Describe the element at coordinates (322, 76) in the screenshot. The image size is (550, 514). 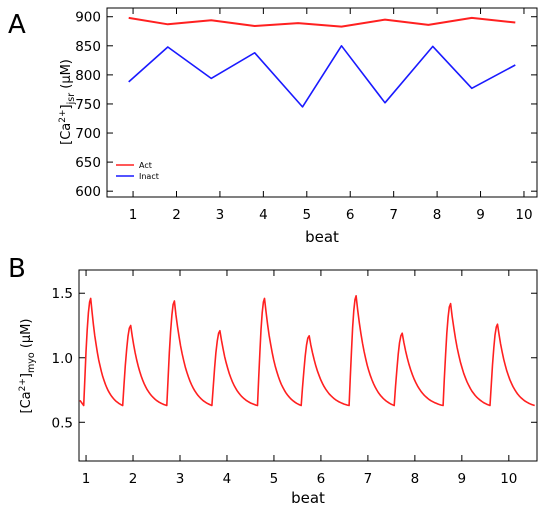
I see `series-line-inact` at that location.